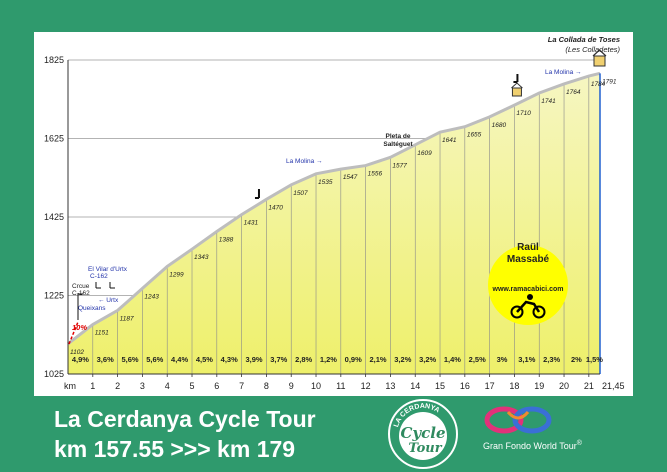 This screenshot has height=472, width=667. What do you see at coordinates (523, 113) in the screenshot?
I see `elevation-label: 1710` at bounding box center [523, 113].